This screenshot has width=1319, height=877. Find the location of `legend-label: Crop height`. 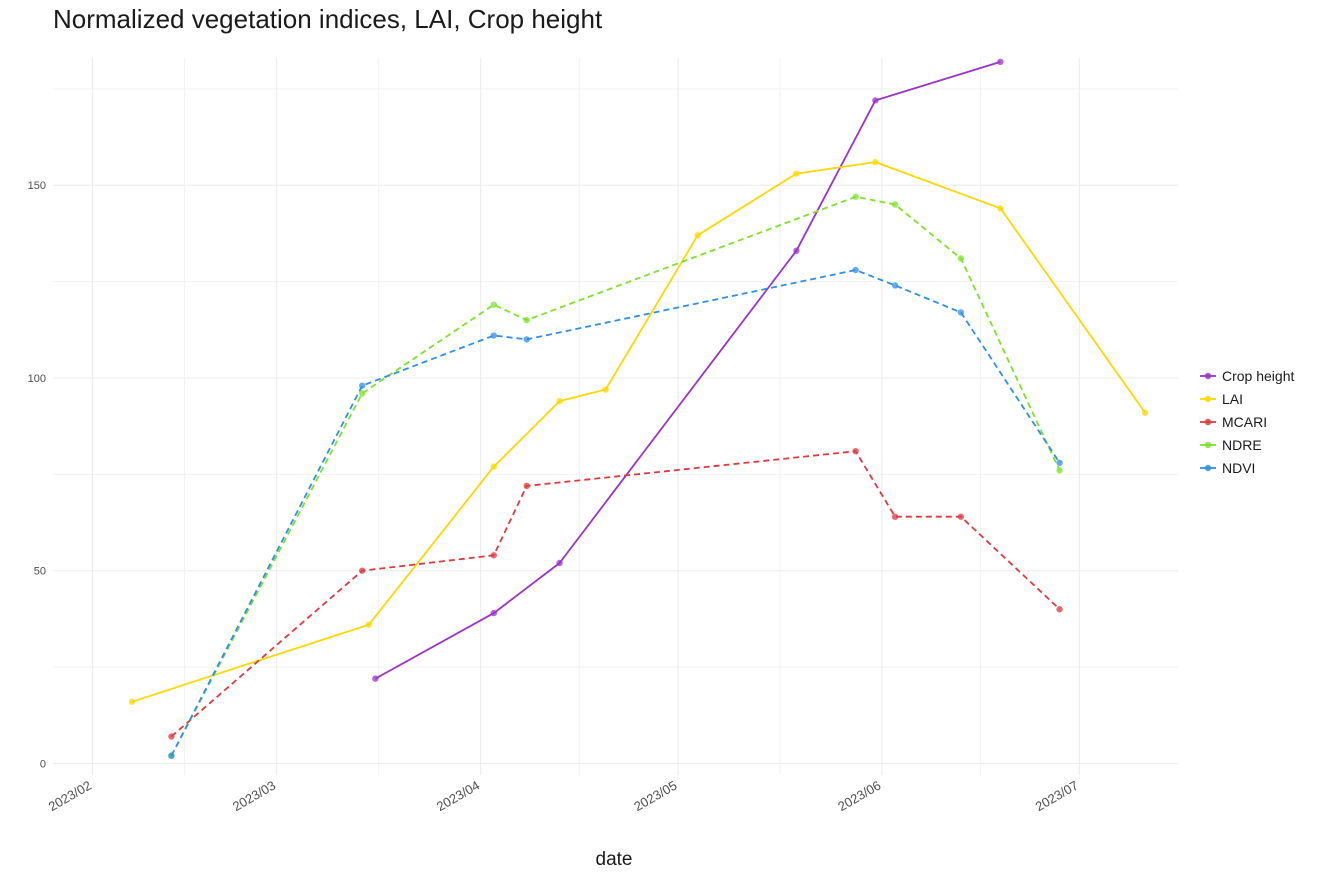

legend-label: Crop height is located at coordinates (1258, 376).